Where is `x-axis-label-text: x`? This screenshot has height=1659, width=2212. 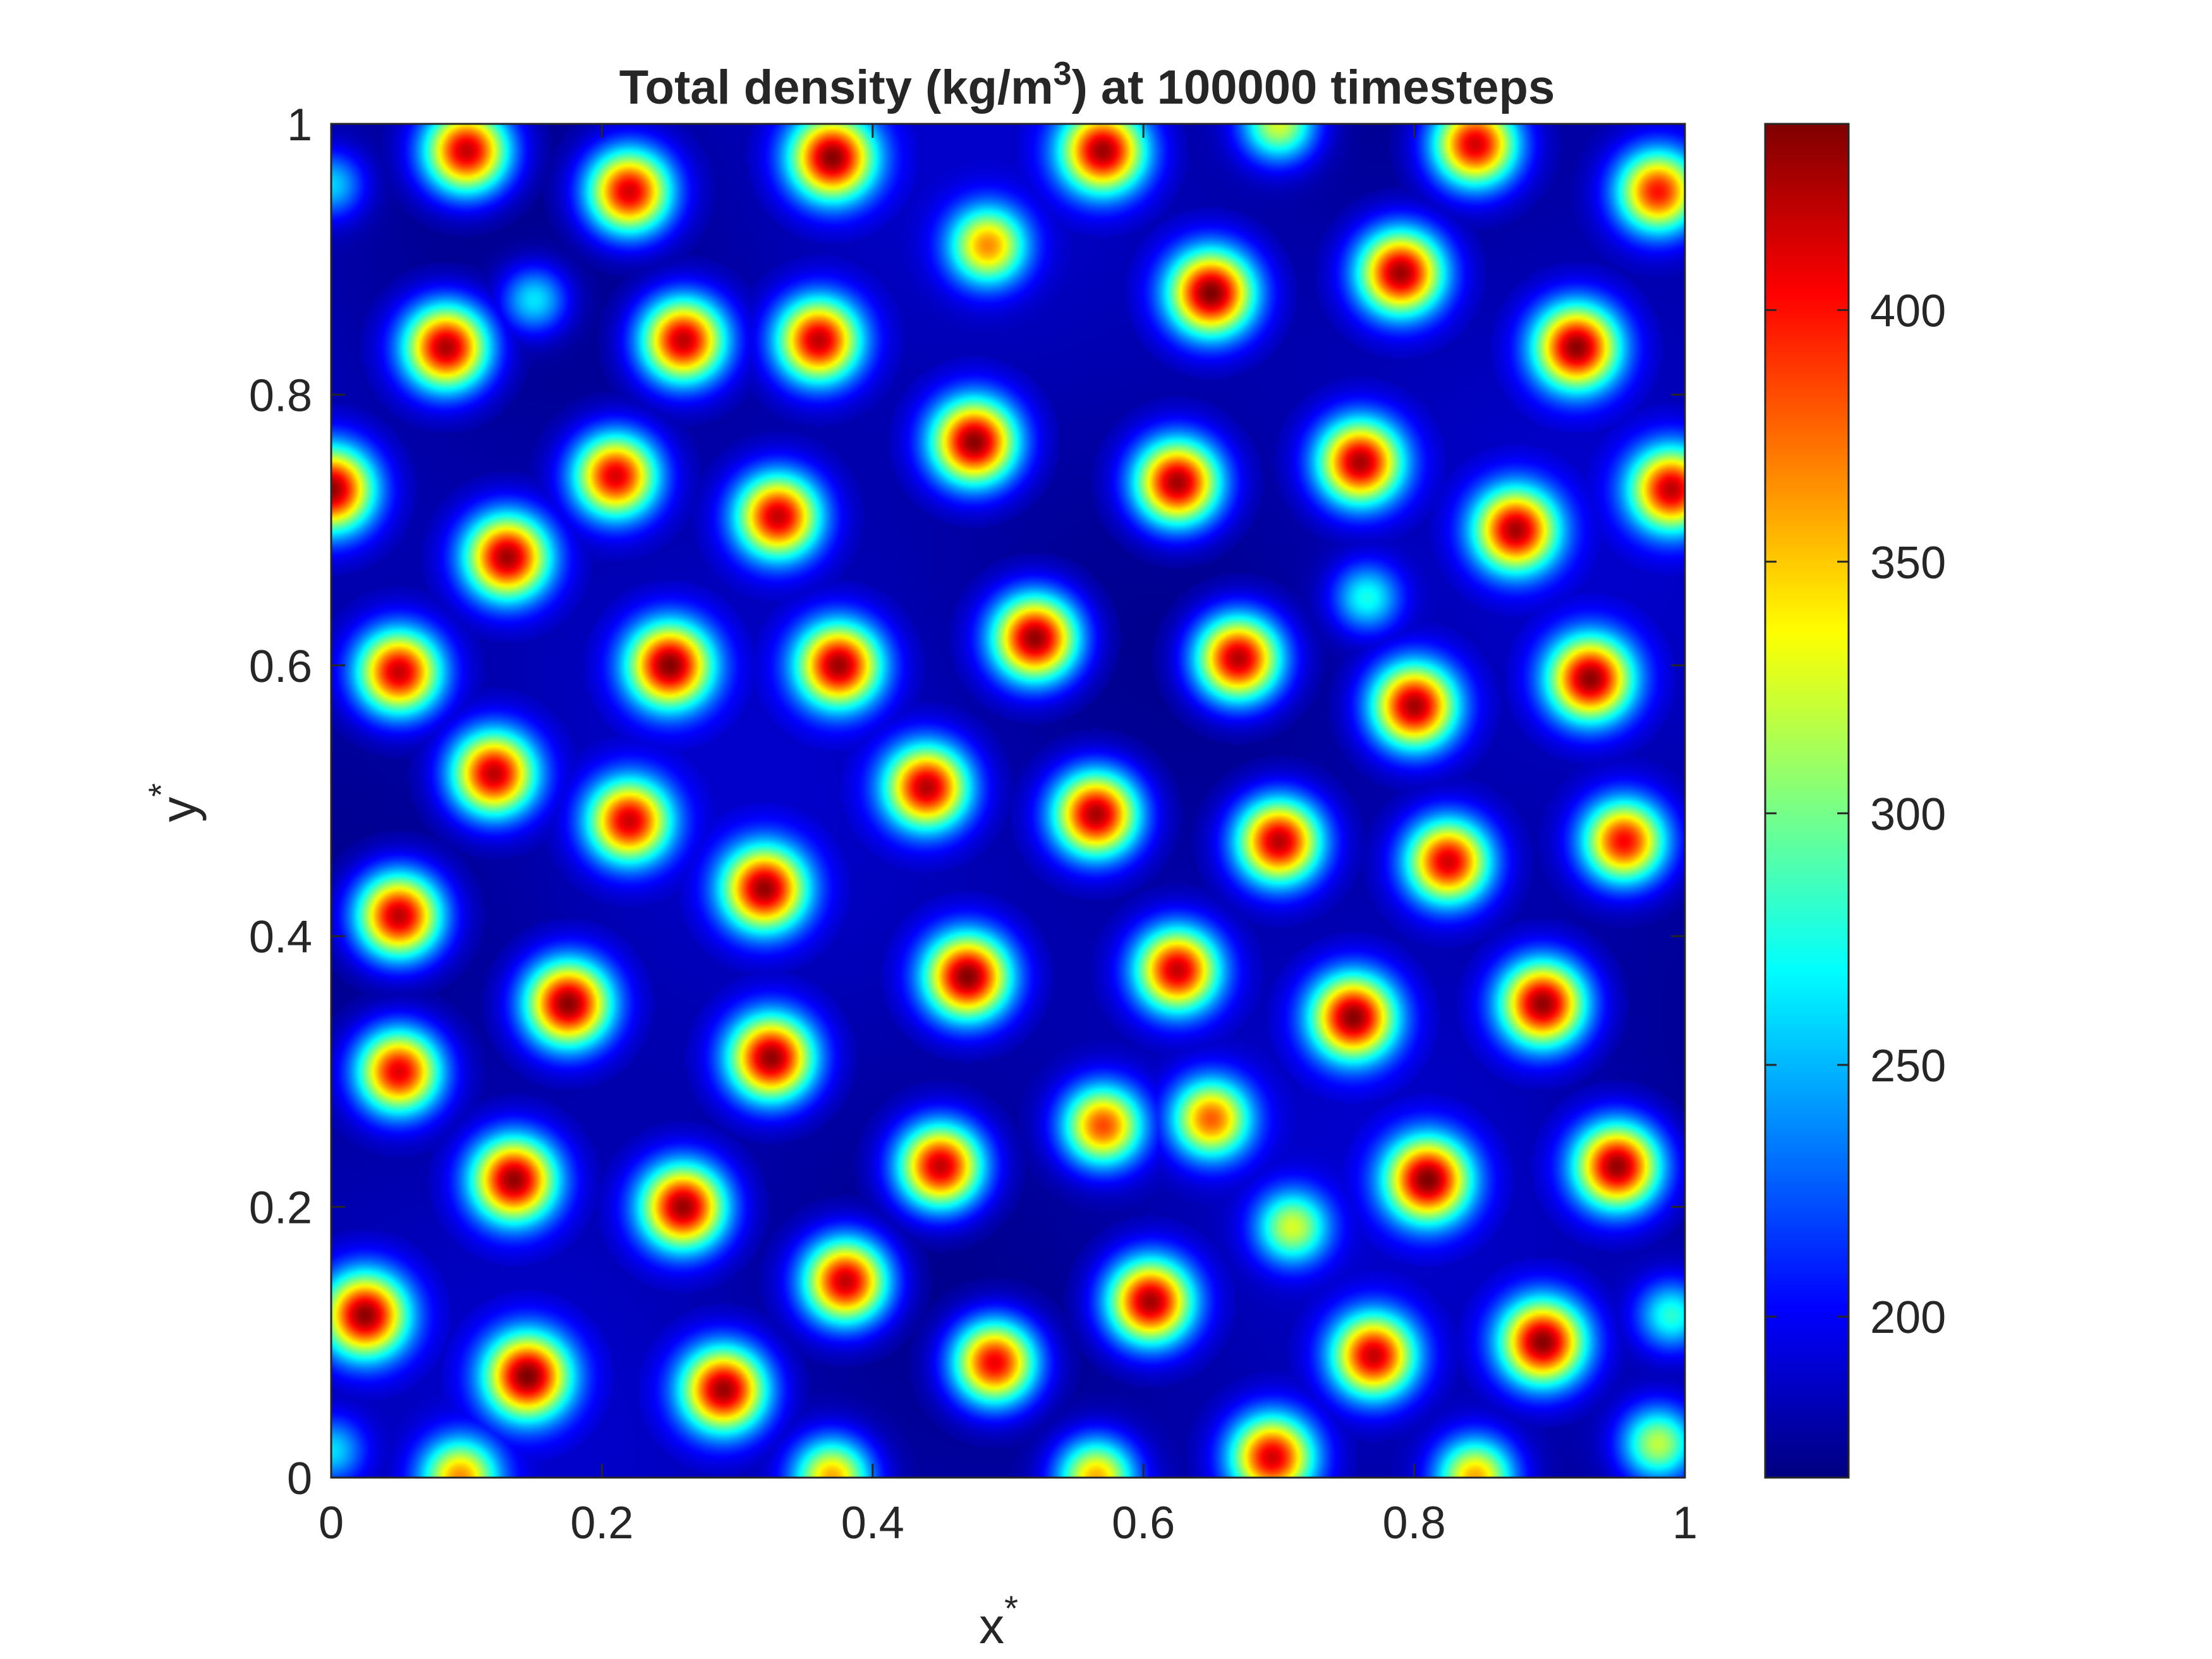 x-axis-label-text: x is located at coordinates (992, 1626).